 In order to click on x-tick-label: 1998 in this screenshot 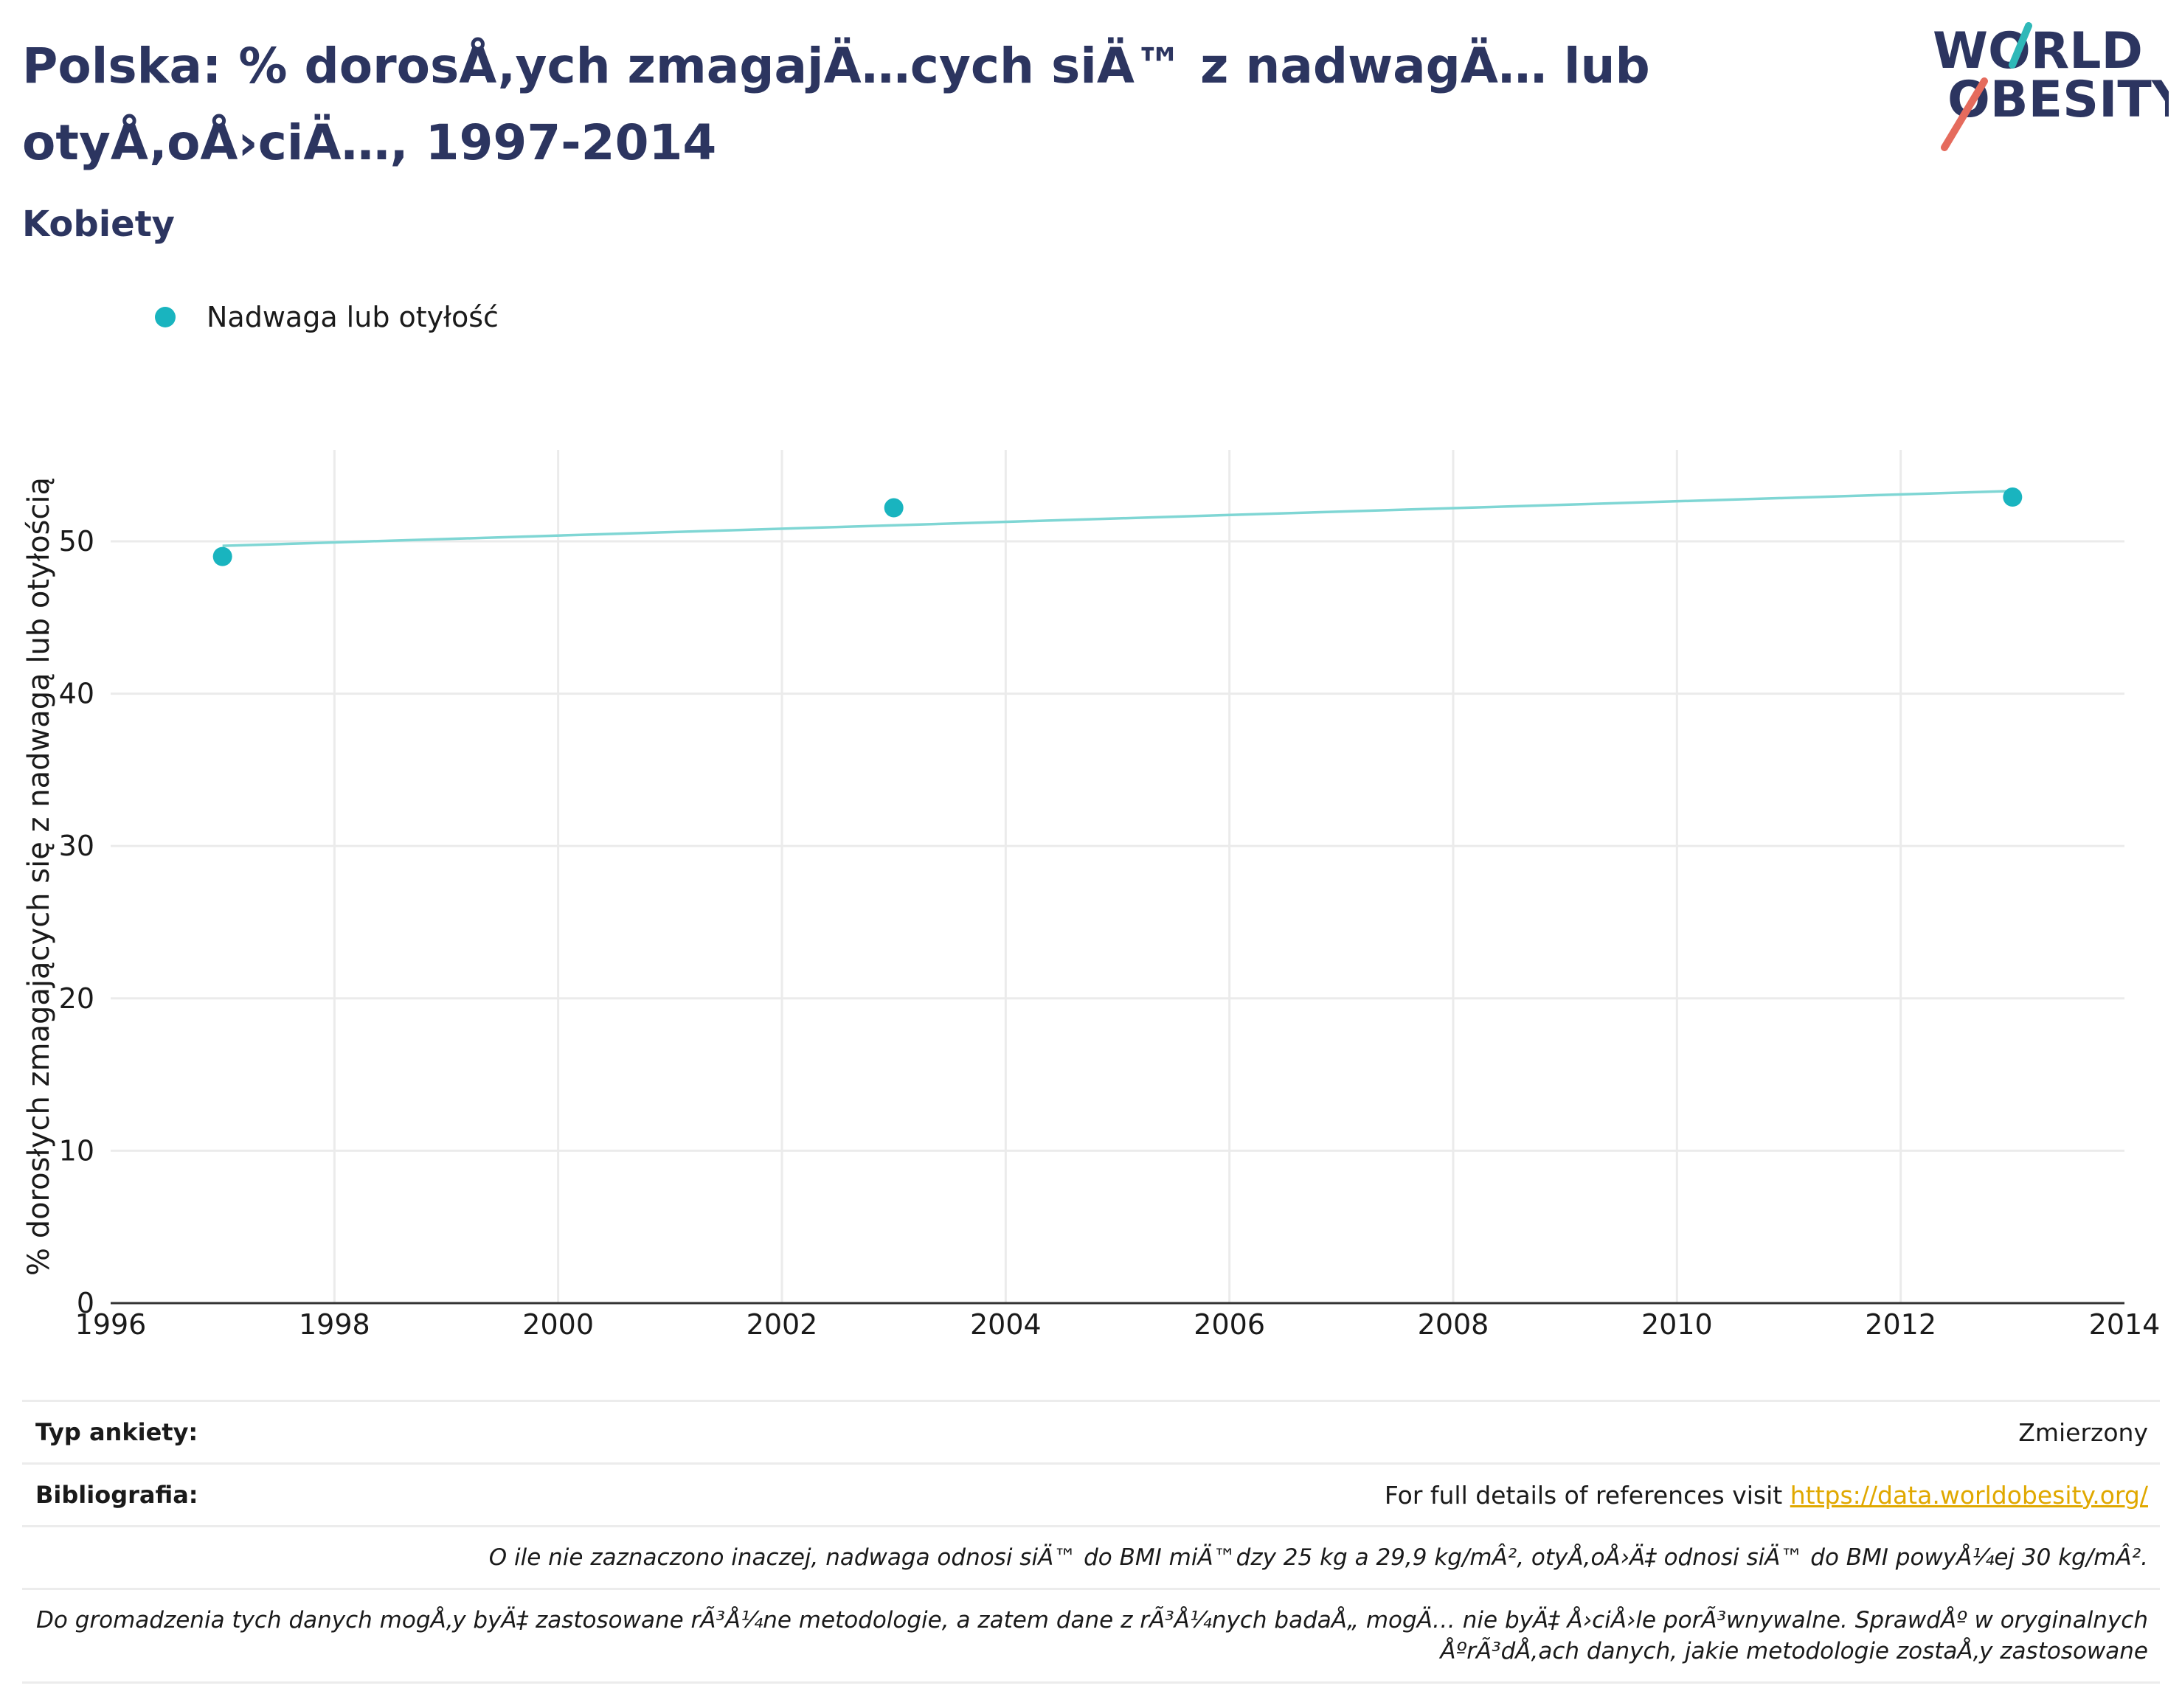, I will do `click(334, 1324)`.